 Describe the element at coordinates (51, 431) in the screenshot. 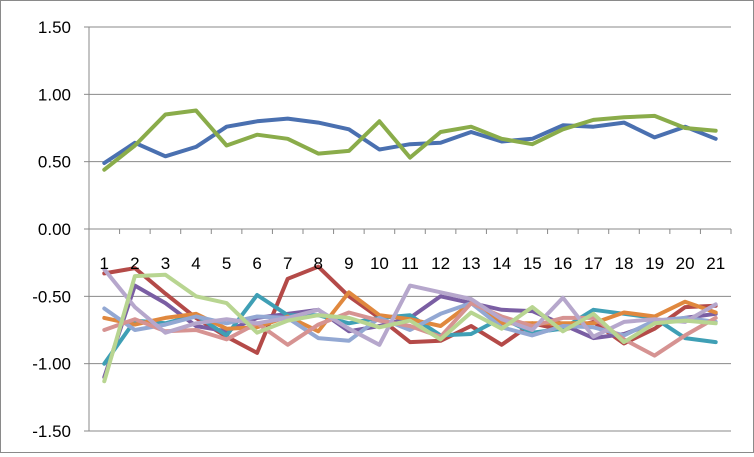

I see `y-tick-label: -1.50` at that location.